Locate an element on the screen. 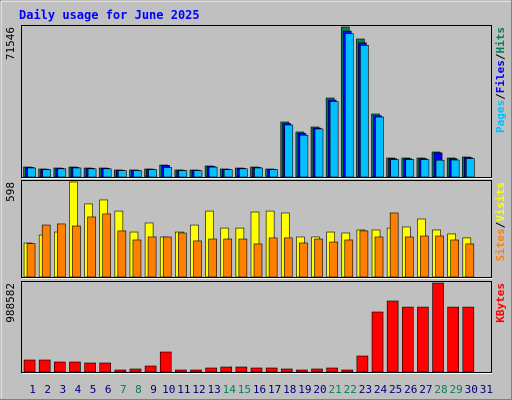 Image resolution: width=512 pixels, height=400 pixels. legend: Pages/Files/Hits is located at coordinates (500, 80).